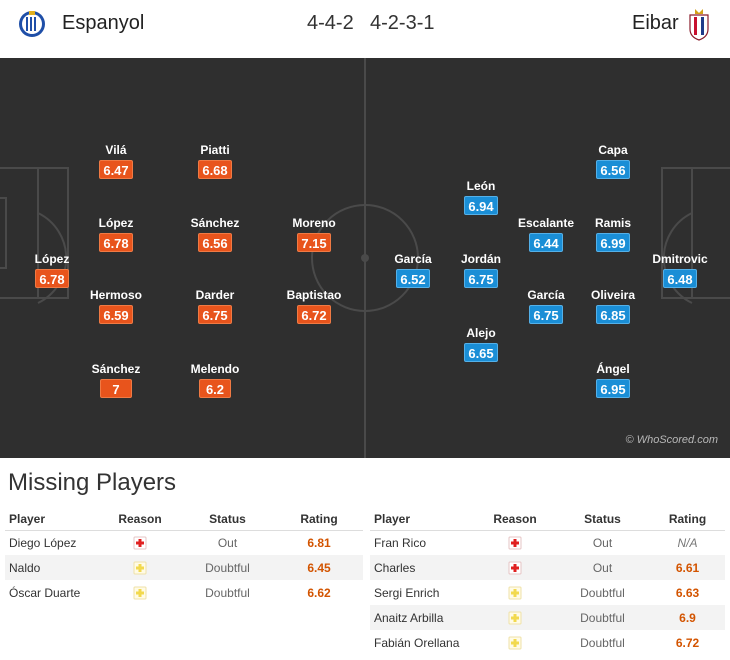 This screenshot has height=660, width=730. I want to click on eibar-crest-icon, so click(699, 24).